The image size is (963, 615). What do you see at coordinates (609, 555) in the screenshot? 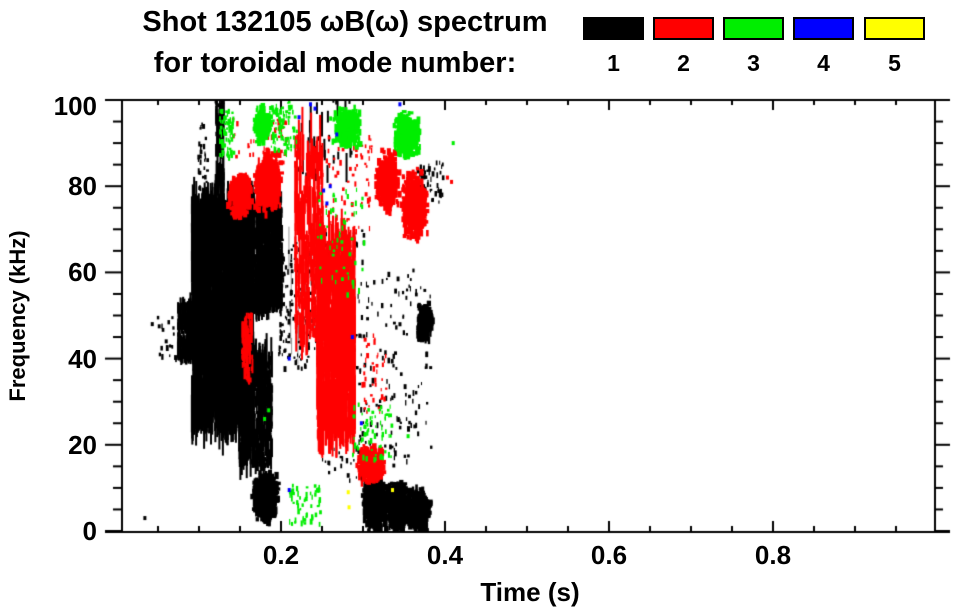
I see `x-tick-06: 0.6` at bounding box center [609, 555].